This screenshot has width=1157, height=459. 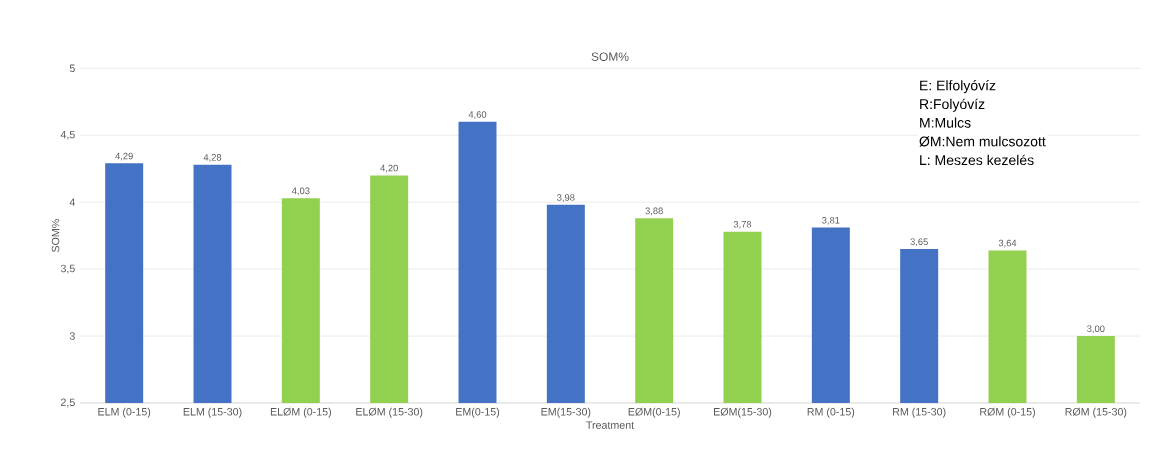 I want to click on annotation: R:Folyóvíz, so click(x=952, y=105).